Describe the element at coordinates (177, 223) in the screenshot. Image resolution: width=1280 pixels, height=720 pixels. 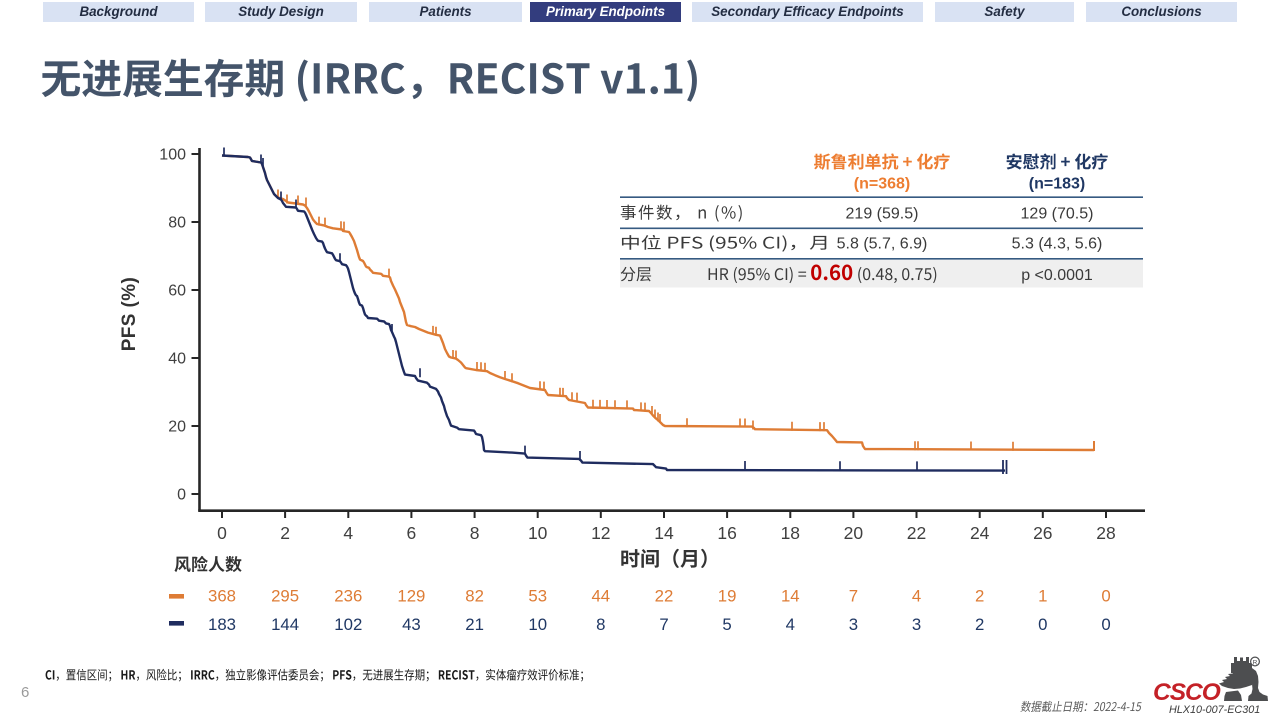
I see `svg-text: 80` at that location.